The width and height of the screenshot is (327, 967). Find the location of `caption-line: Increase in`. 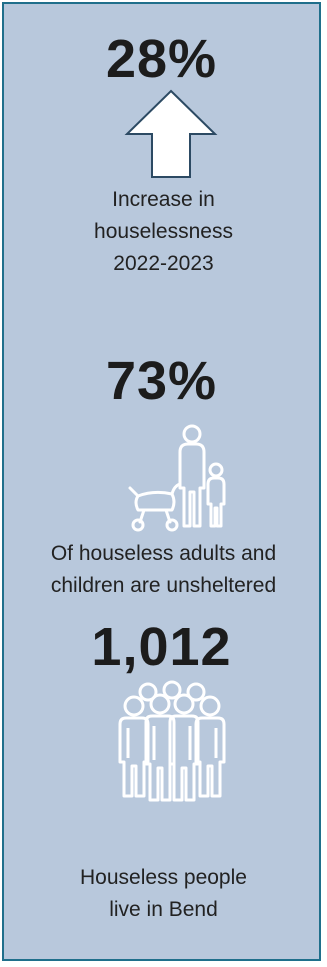

caption-line: Increase in is located at coordinates (163, 199).